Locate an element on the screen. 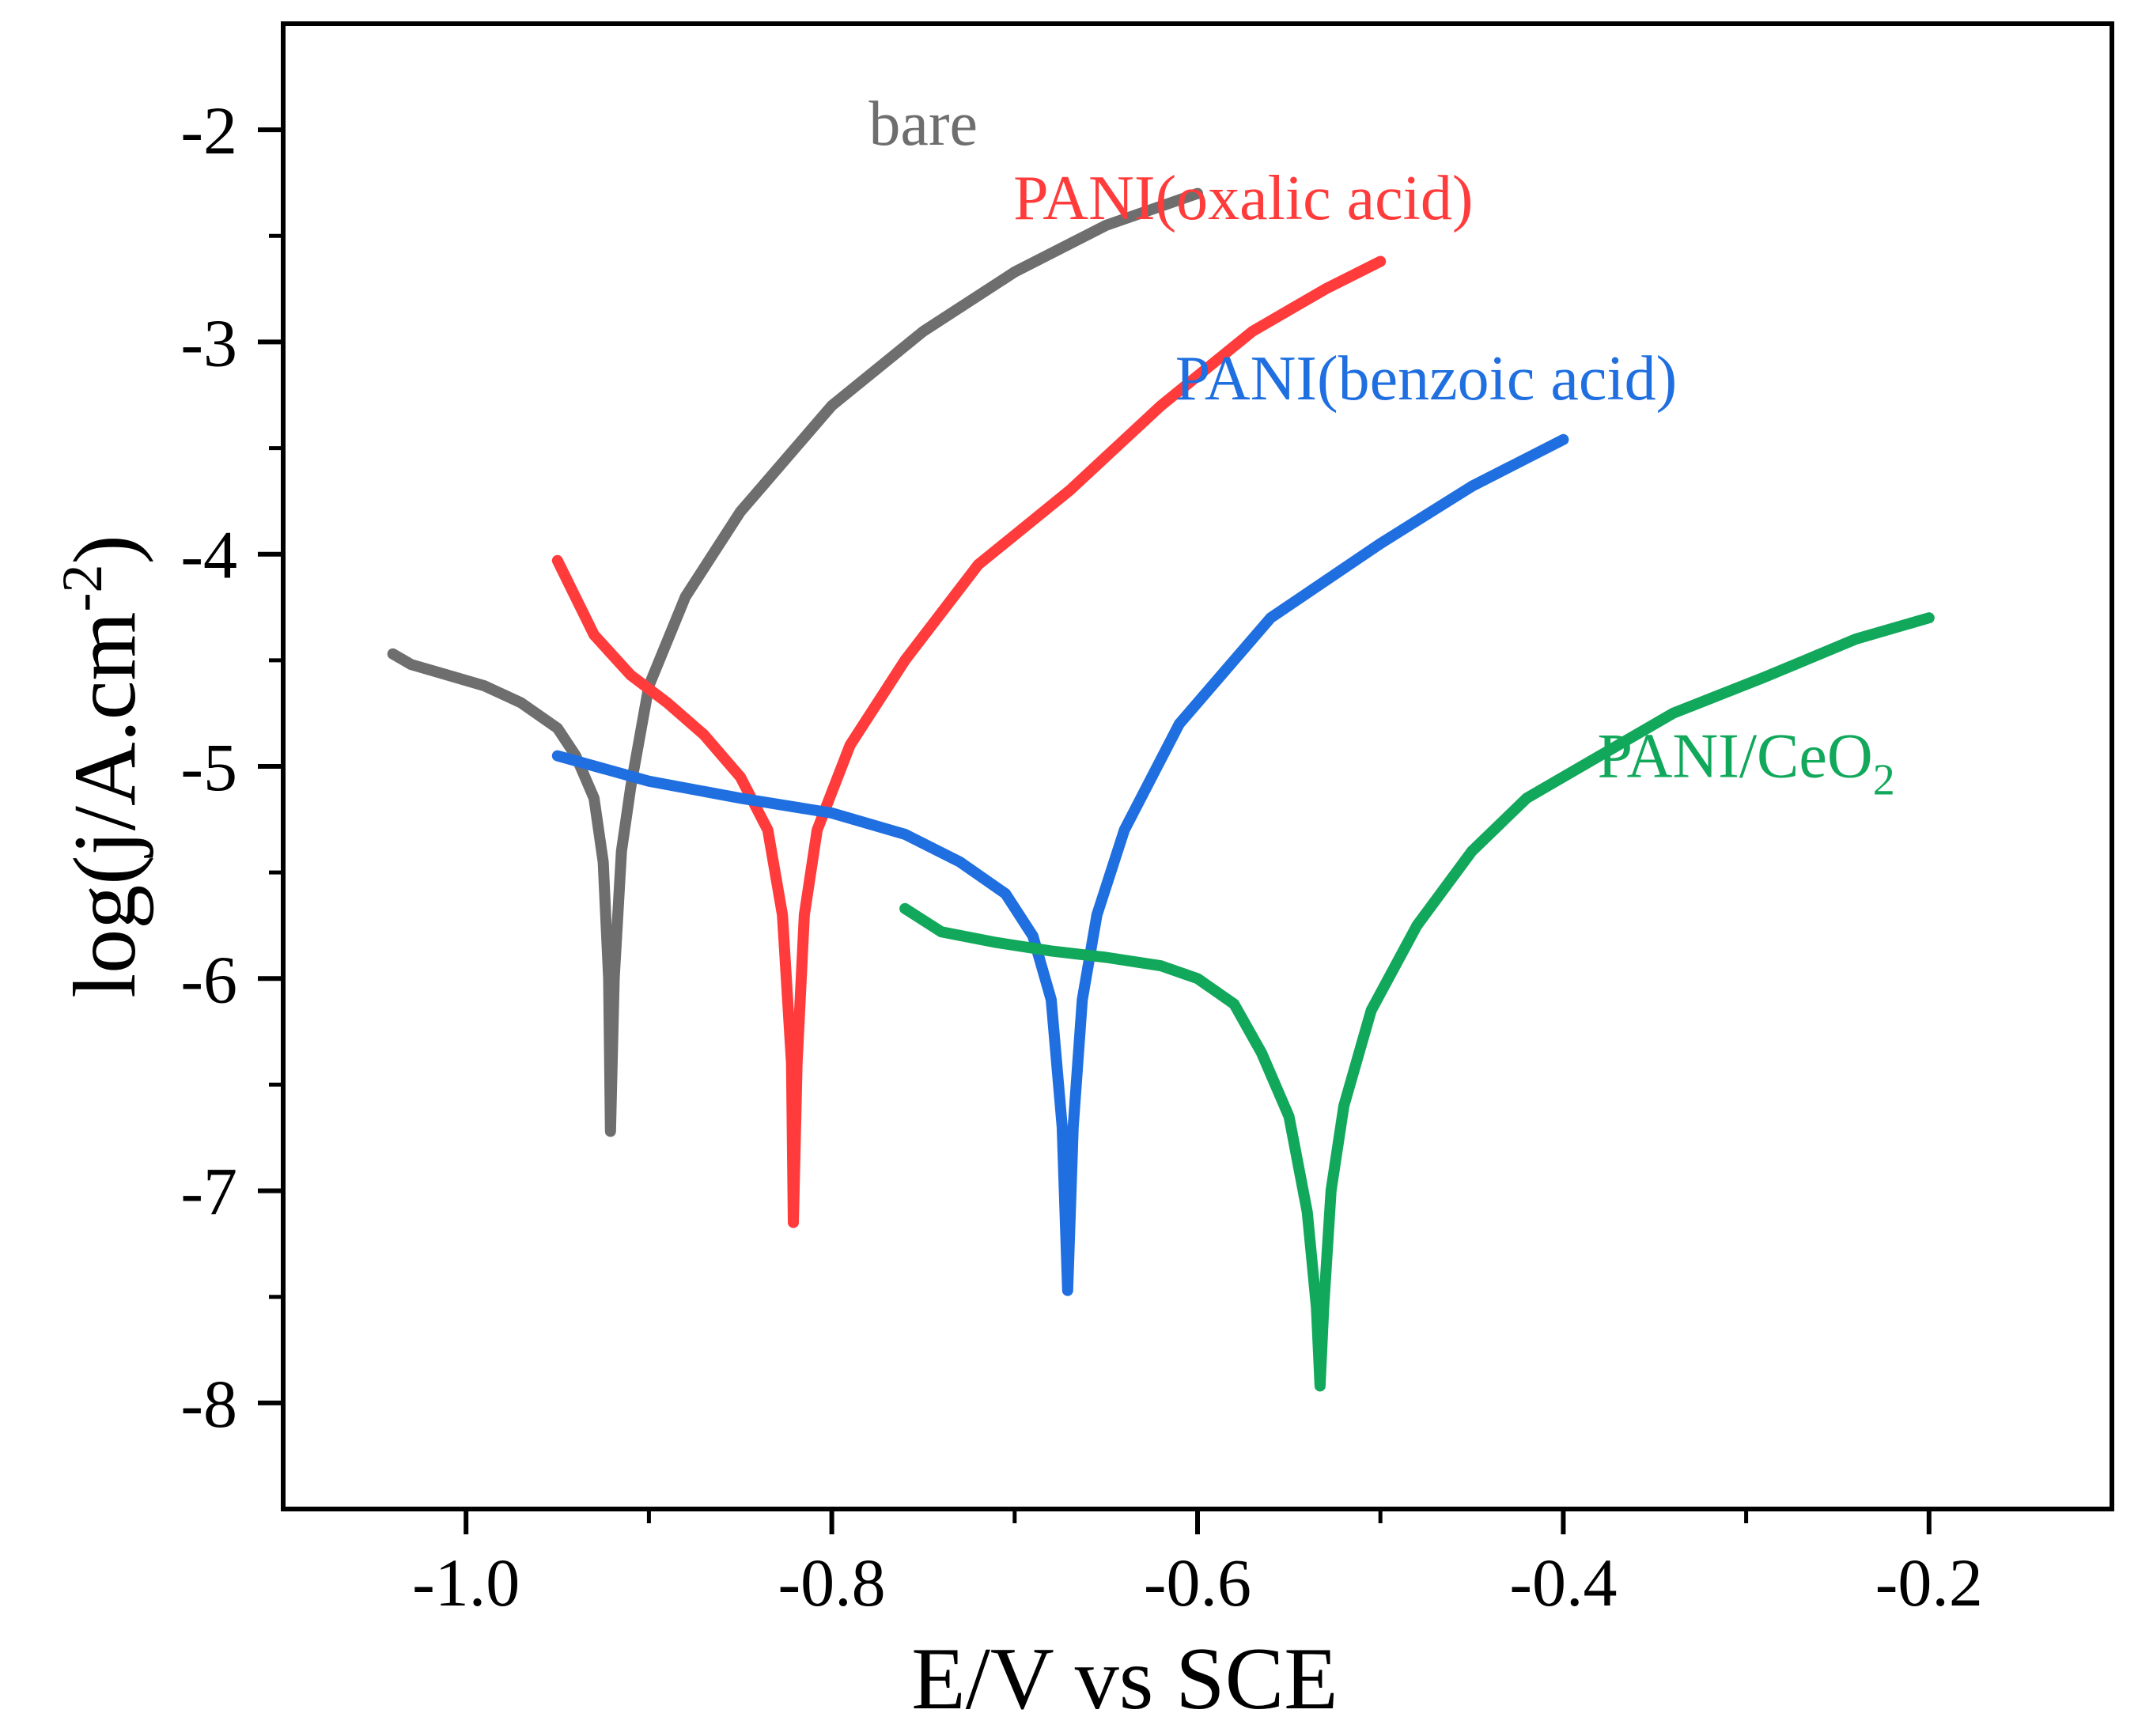 The width and height of the screenshot is (2138, 1736). series-label-pani-oxalic-acid: PANI(oxalic acid) is located at coordinates (1243, 198).